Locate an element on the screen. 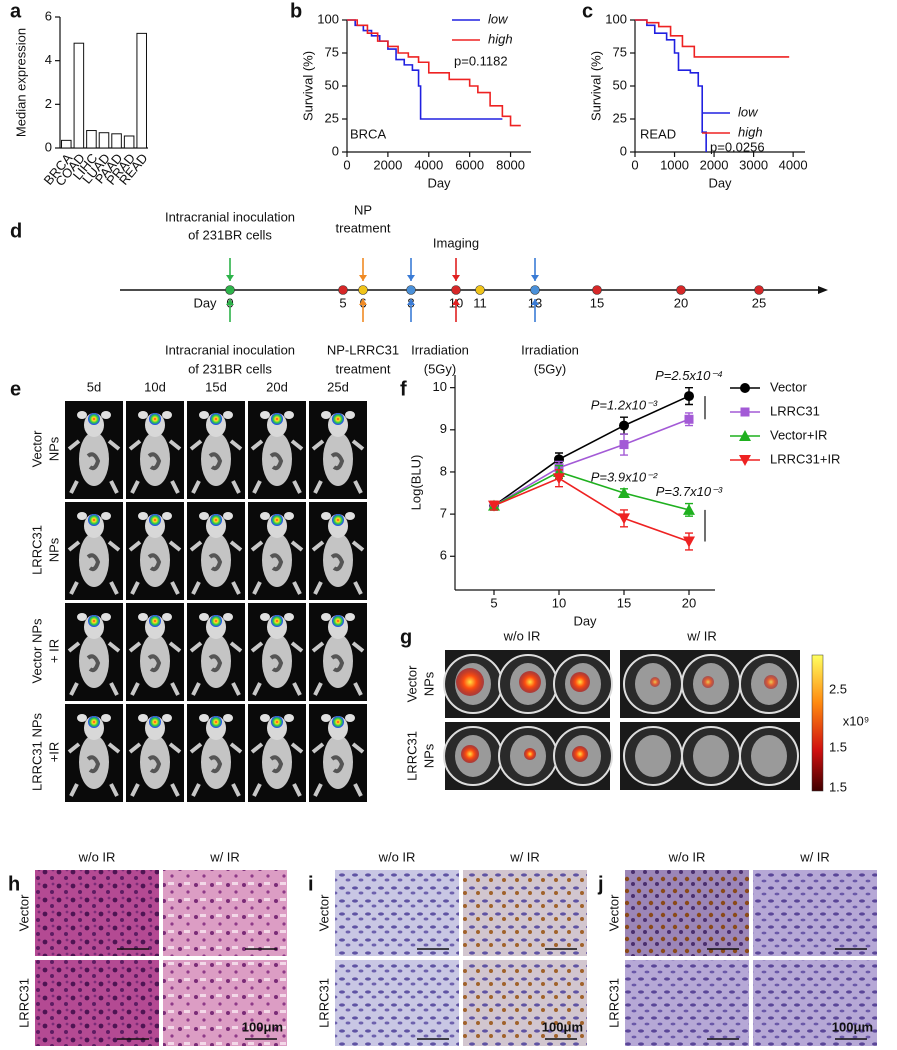 This screenshot has height=1050, width=897. panel-label: c is located at coordinates (587, 11).